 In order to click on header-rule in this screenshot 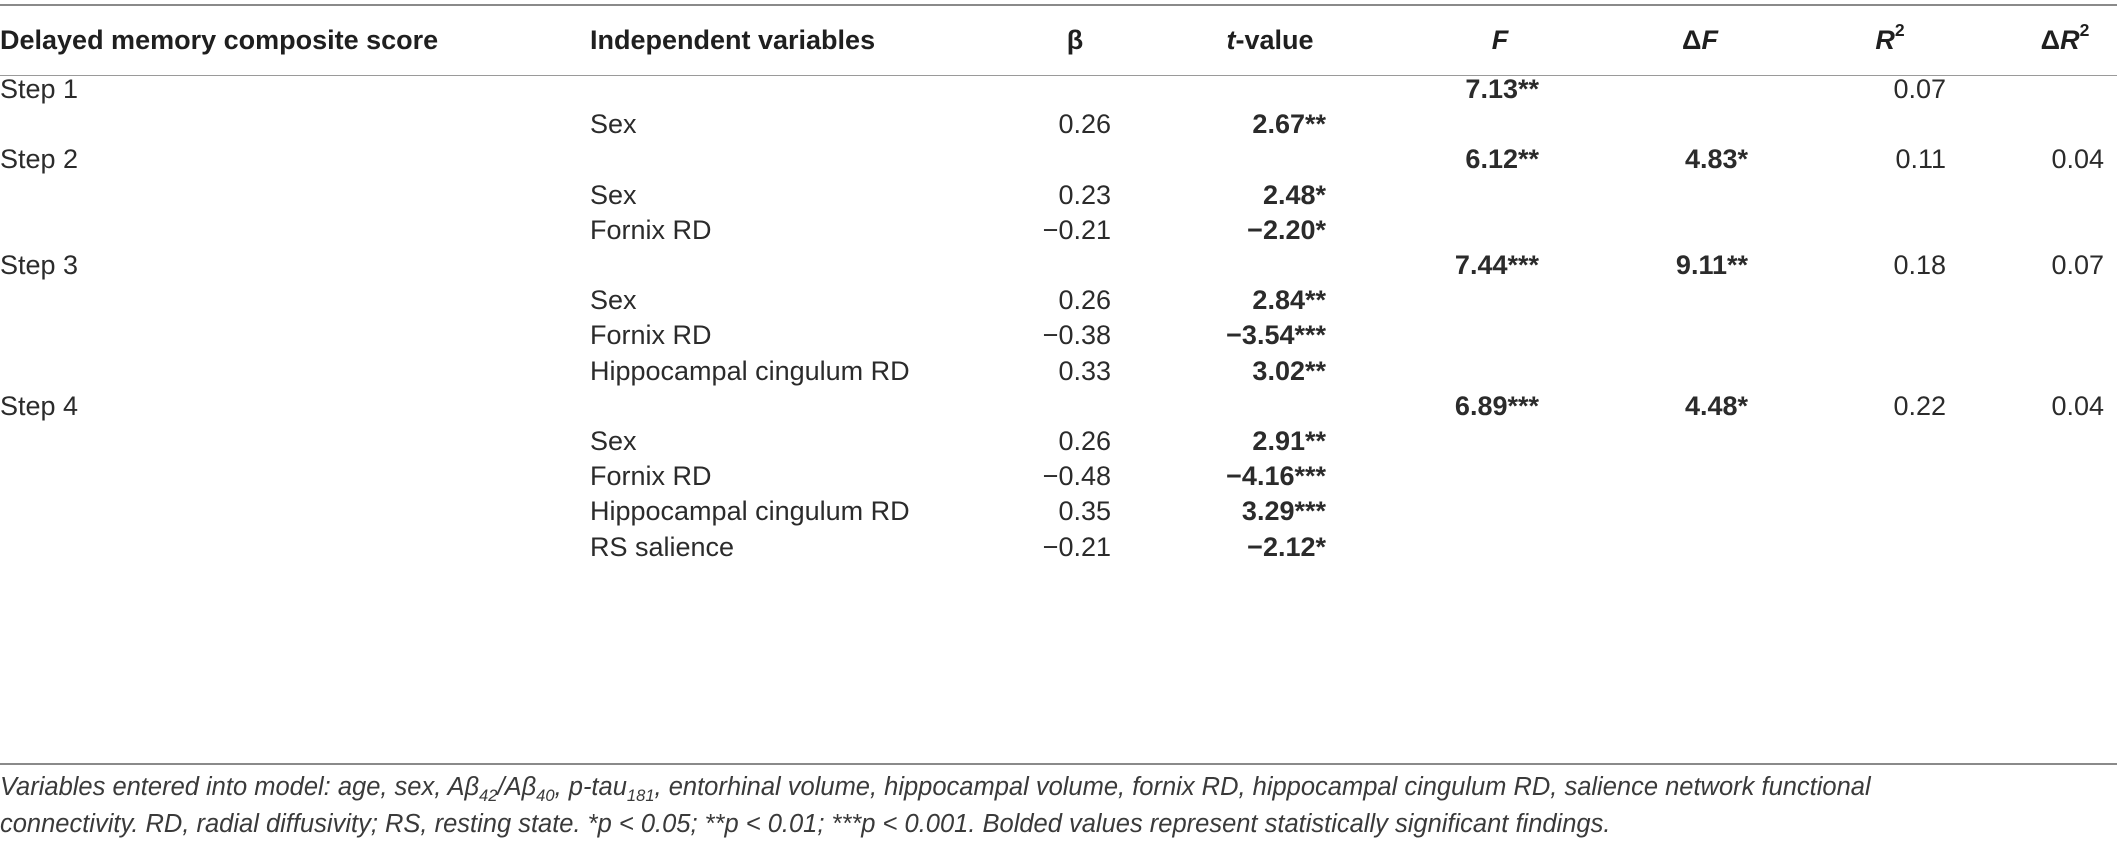, I will do `click(1058, 75)`.